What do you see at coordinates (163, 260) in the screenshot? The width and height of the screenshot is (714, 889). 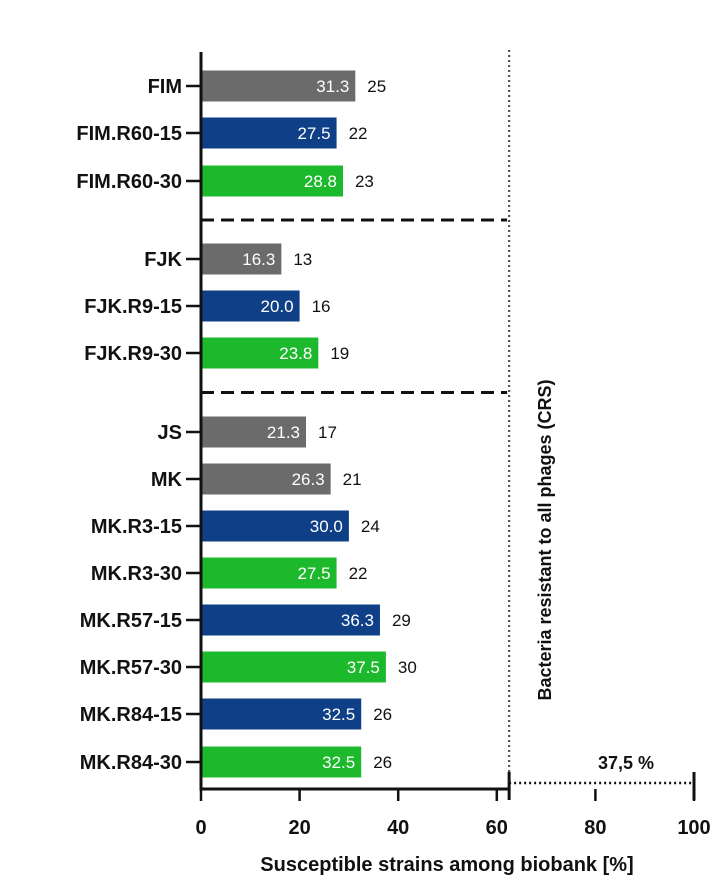 I see `category-label-3: FJK` at bounding box center [163, 260].